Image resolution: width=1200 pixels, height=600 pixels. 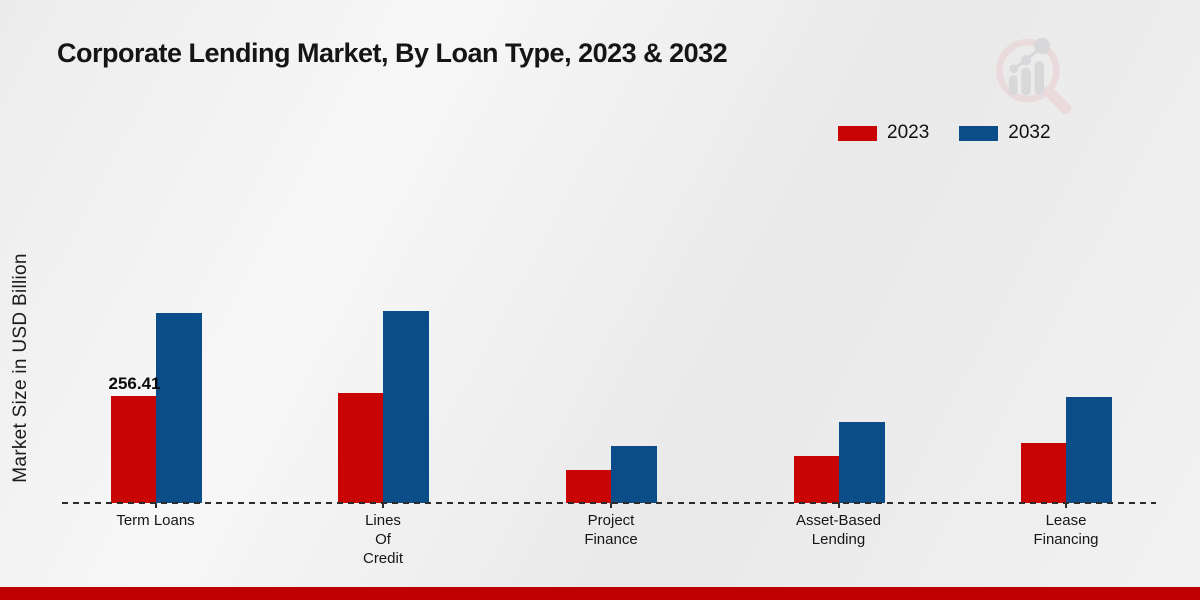 I want to click on bar-2032-lease-financing, so click(x=1089, y=450).